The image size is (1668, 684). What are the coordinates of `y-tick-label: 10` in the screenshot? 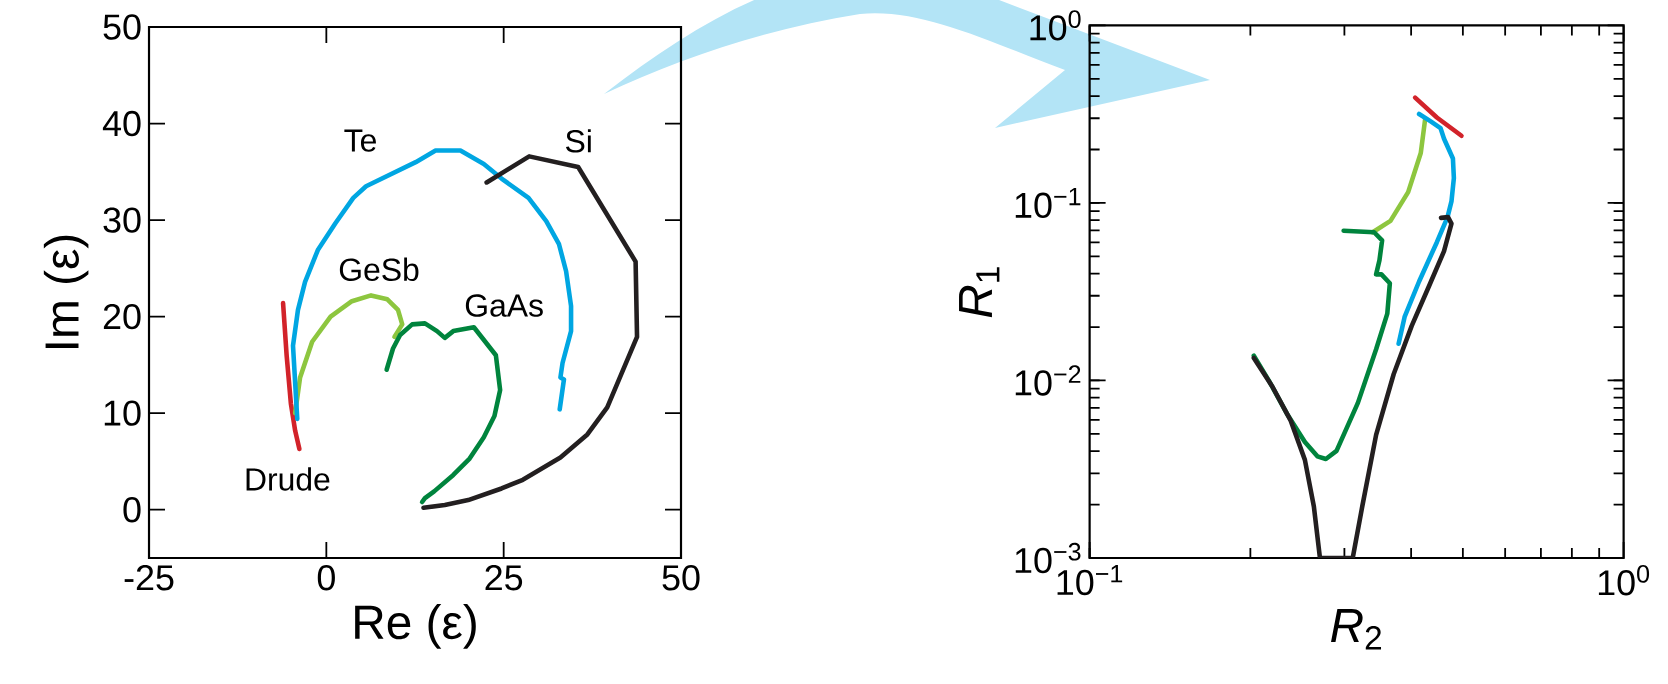 It's located at (122, 413).